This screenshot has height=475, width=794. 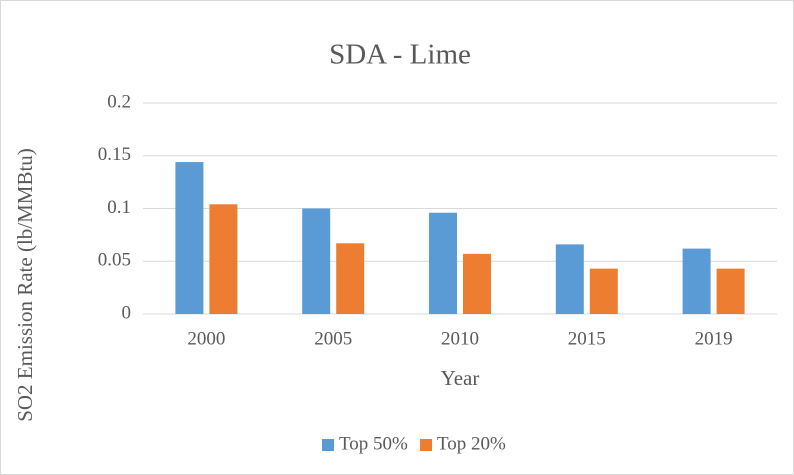 I want to click on y-tick-label: 0.2, so click(x=119, y=101).